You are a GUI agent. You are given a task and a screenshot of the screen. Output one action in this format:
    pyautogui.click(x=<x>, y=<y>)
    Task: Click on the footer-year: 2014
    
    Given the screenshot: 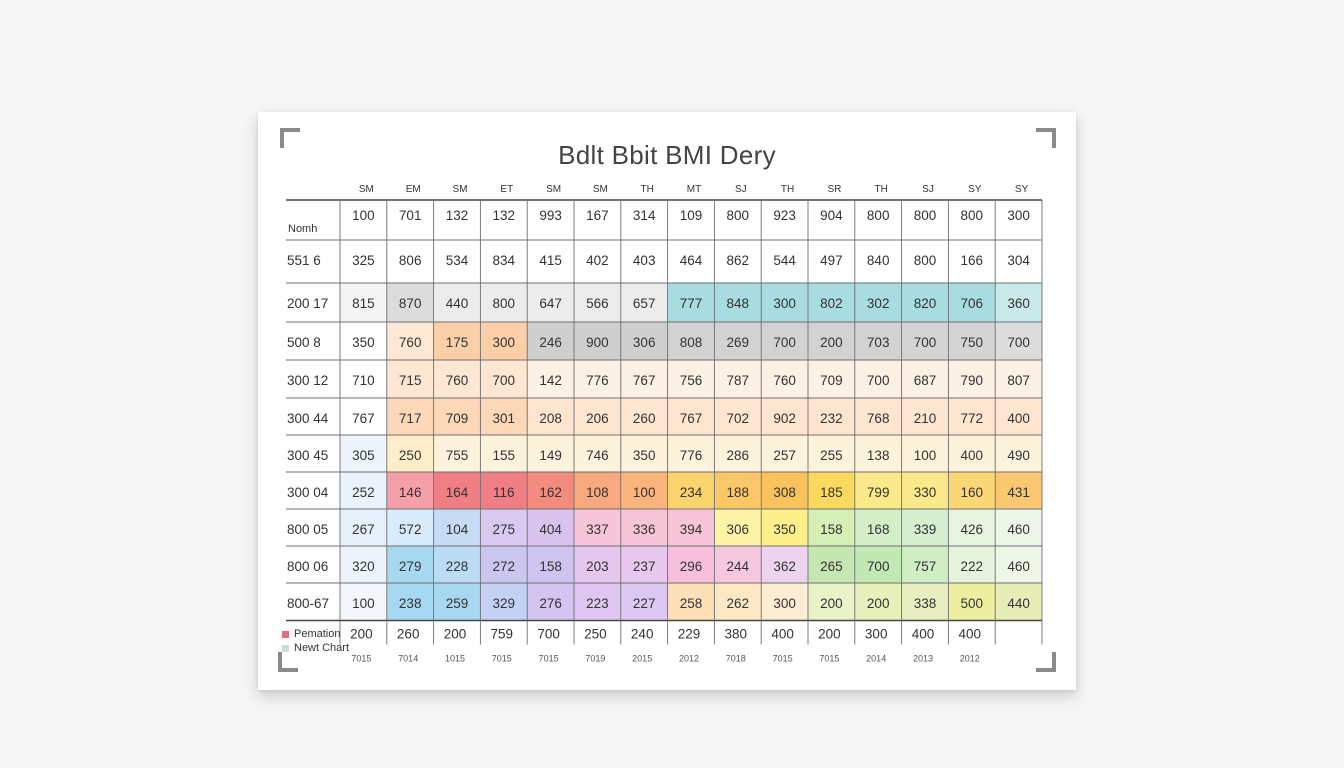 What is the action you would take?
    pyautogui.click(x=876, y=659)
    